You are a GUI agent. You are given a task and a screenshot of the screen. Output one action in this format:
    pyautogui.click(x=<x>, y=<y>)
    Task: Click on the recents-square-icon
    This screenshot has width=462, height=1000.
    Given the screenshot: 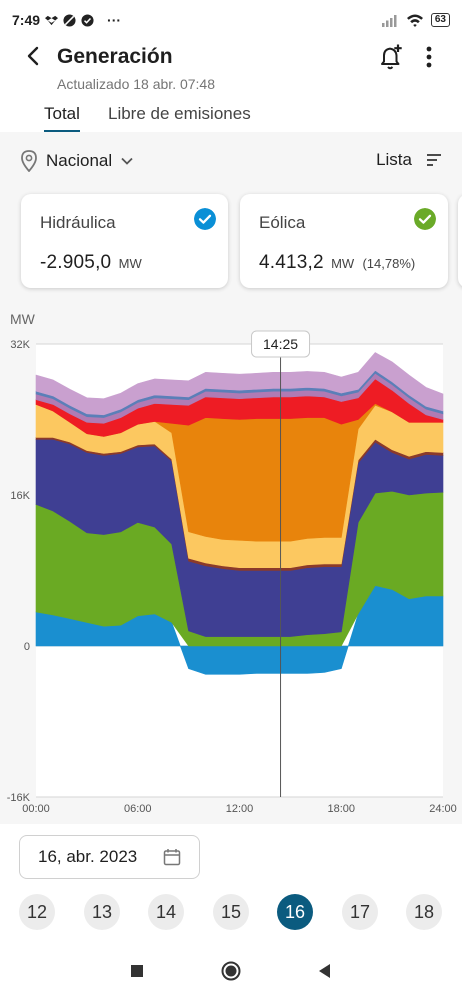 What is the action you would take?
    pyautogui.click(x=137, y=971)
    